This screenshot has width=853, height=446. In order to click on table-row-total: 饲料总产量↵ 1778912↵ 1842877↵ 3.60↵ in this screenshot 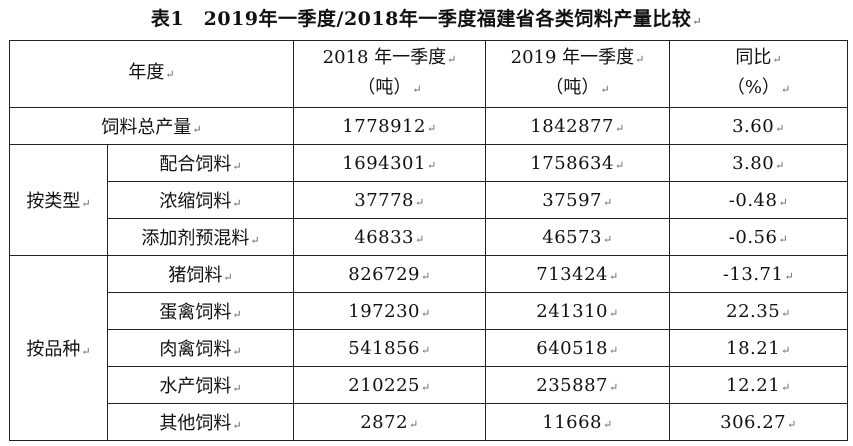, I will do `click(428, 126)`.